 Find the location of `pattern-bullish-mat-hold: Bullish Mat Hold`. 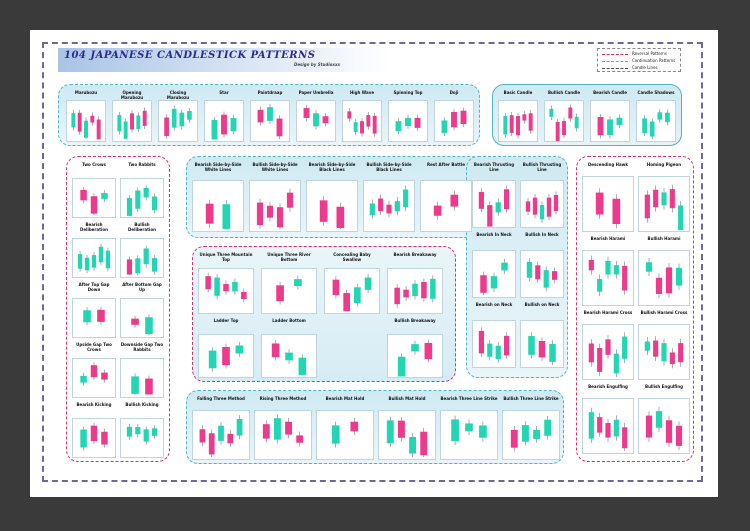

pattern-bullish-mat-hold: Bullish Mat Hold is located at coordinates (407, 428).